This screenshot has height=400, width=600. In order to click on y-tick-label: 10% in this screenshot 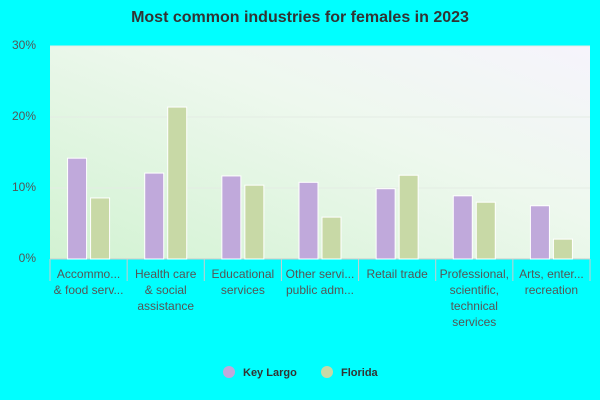, I will do `click(24, 187)`.